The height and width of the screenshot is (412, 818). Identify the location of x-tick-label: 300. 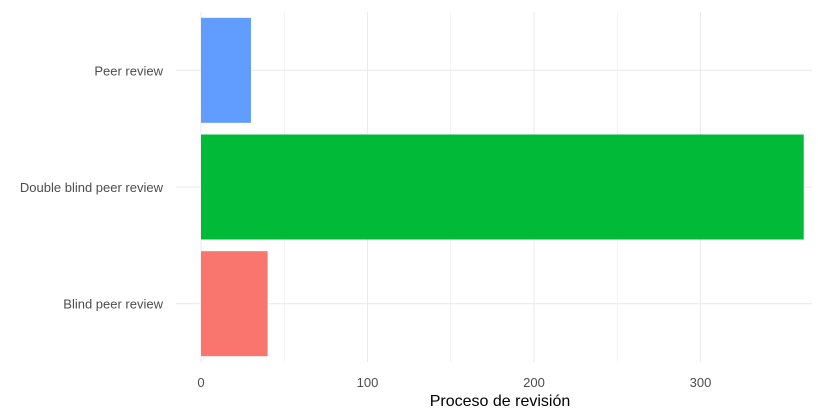
(701, 382).